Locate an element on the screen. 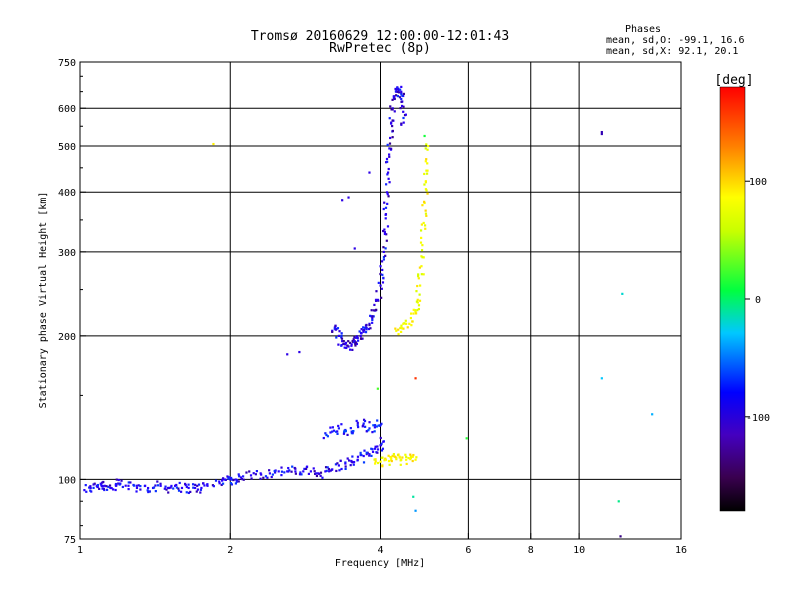  colorbar-label: [deg] is located at coordinates (733, 80).